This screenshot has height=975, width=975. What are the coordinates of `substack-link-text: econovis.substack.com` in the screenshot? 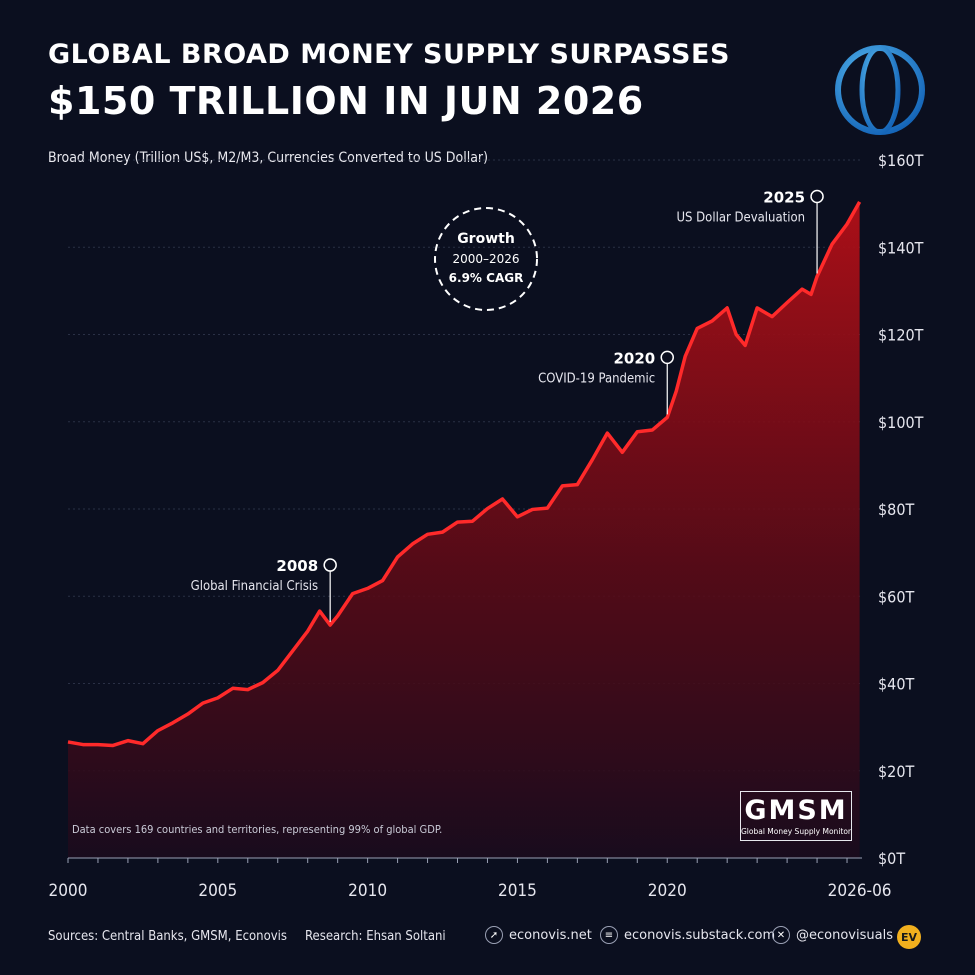 It's located at (700, 935).